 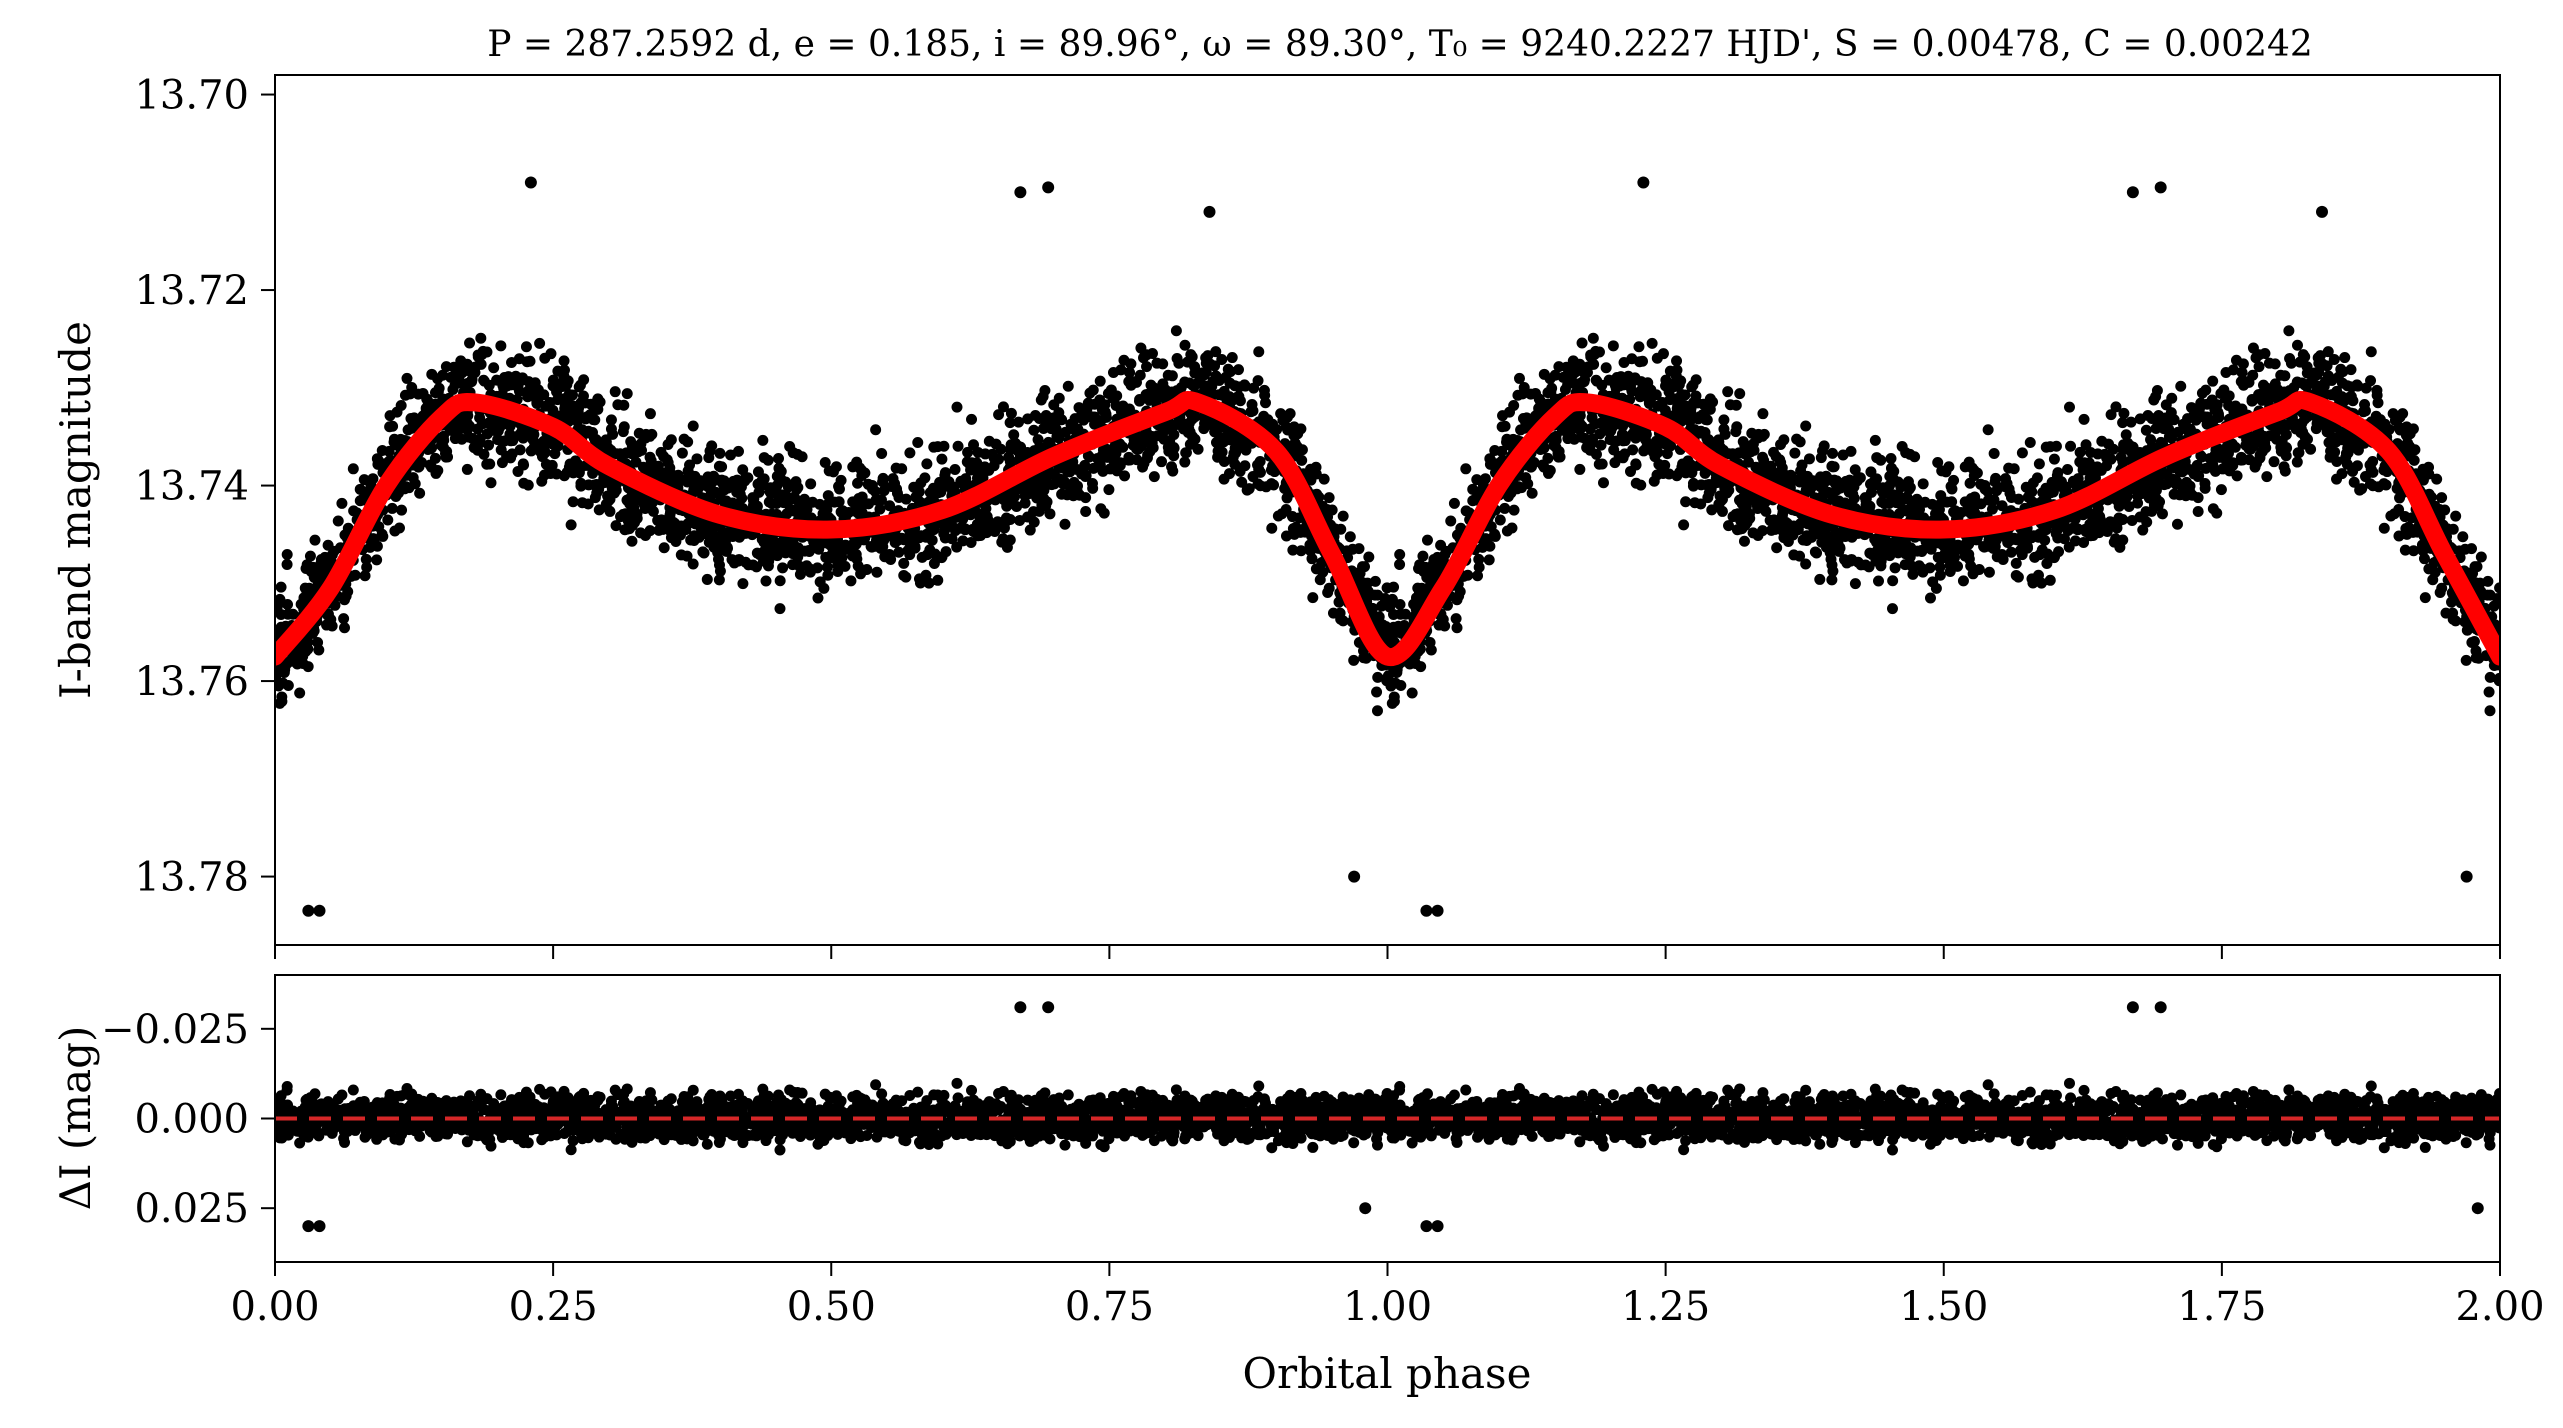 What do you see at coordinates (1387, 1307) in the screenshot?
I see `x-tick-label: 1.00` at bounding box center [1387, 1307].